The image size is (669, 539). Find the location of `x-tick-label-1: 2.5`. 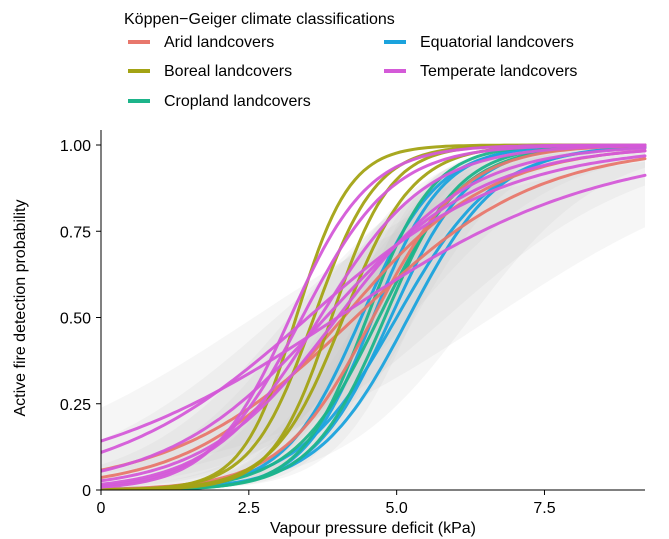

x-tick-label-1: 2.5 is located at coordinates (249, 508).